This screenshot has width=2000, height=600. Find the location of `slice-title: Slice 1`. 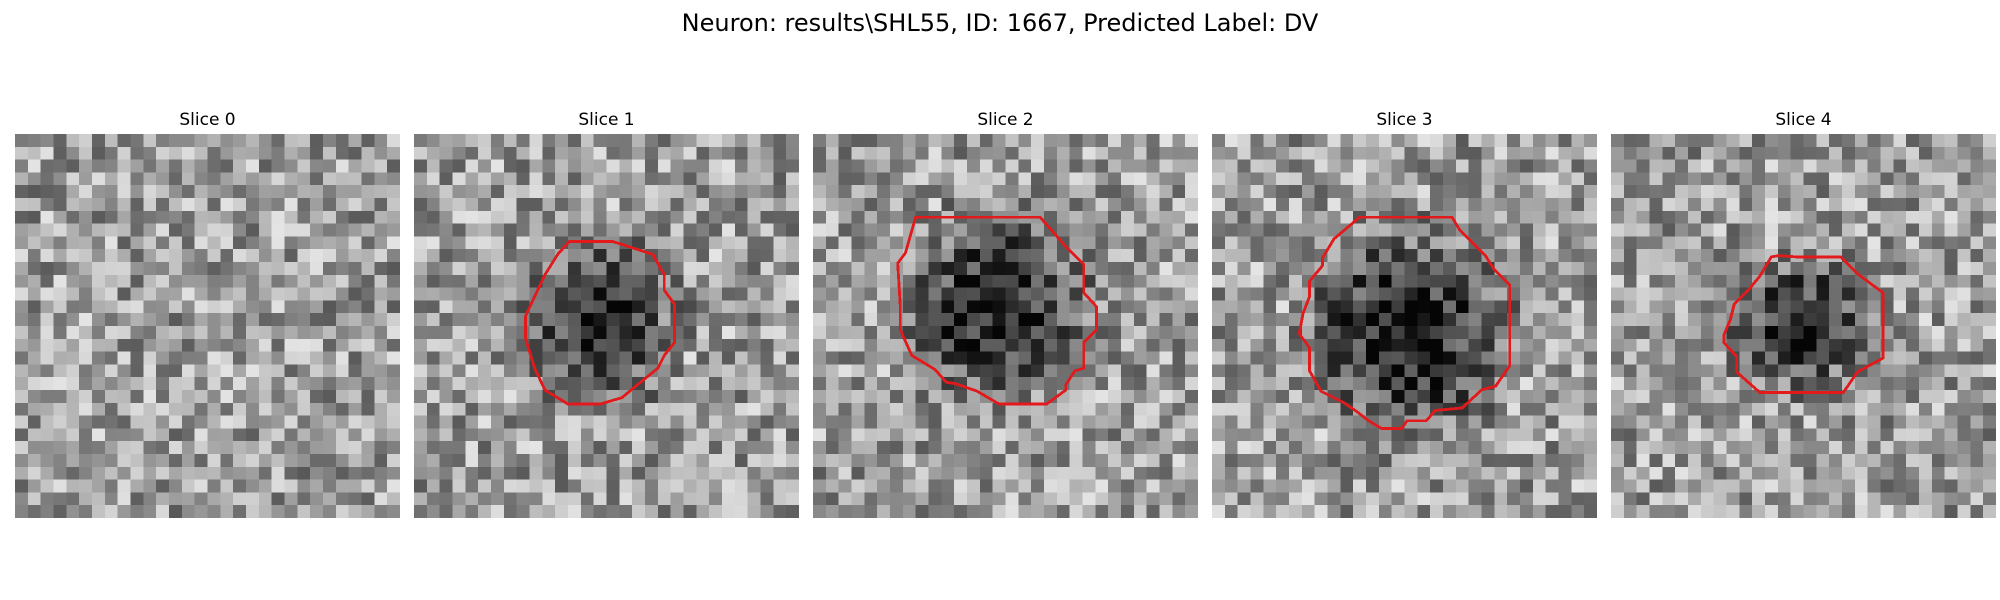

slice-title: Slice 1 is located at coordinates (606, 120).